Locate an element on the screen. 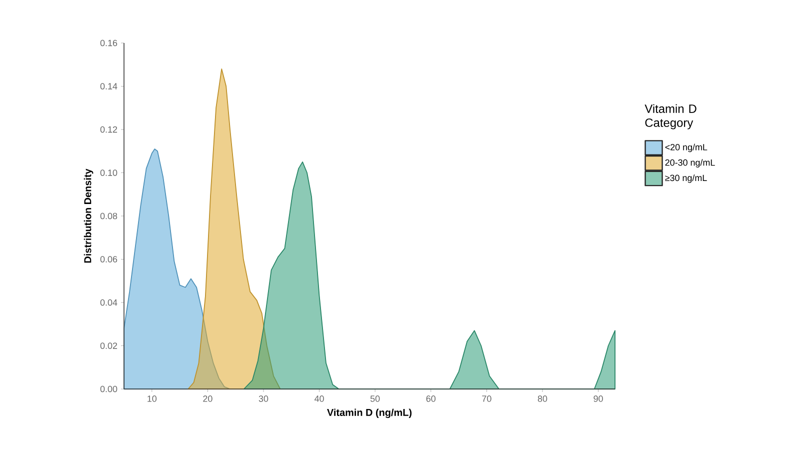 The width and height of the screenshot is (809, 454). y-axis-title: Distribution Density is located at coordinates (89, 215).